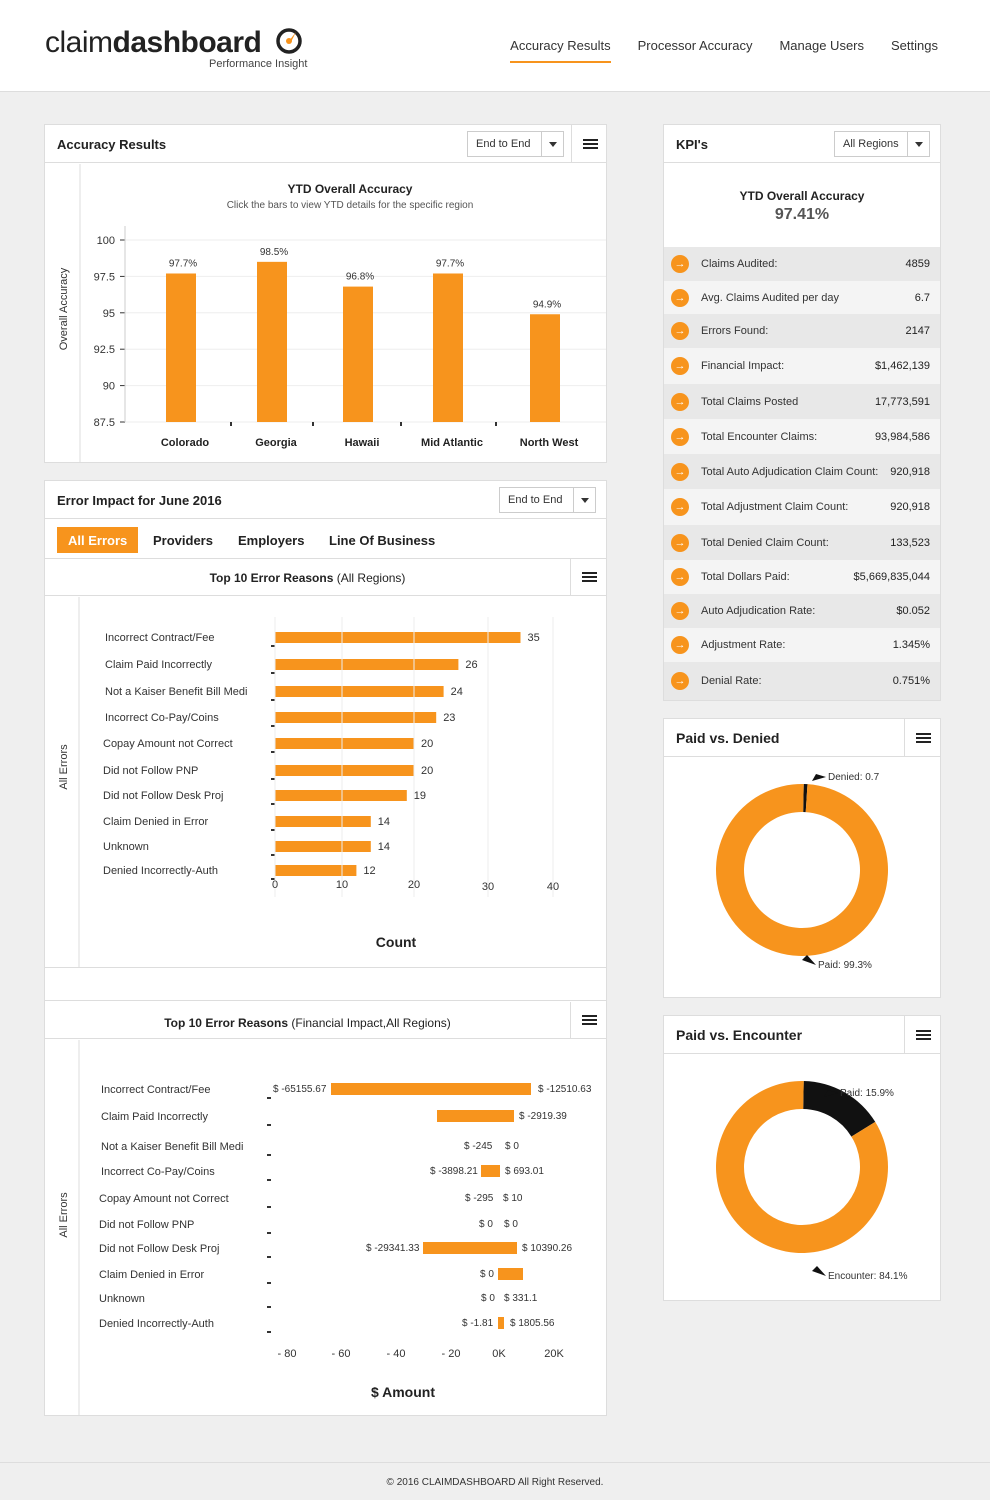 The width and height of the screenshot is (990, 1500). What do you see at coordinates (910, 542) in the screenshot?
I see `kpi-value: 133,523` at bounding box center [910, 542].